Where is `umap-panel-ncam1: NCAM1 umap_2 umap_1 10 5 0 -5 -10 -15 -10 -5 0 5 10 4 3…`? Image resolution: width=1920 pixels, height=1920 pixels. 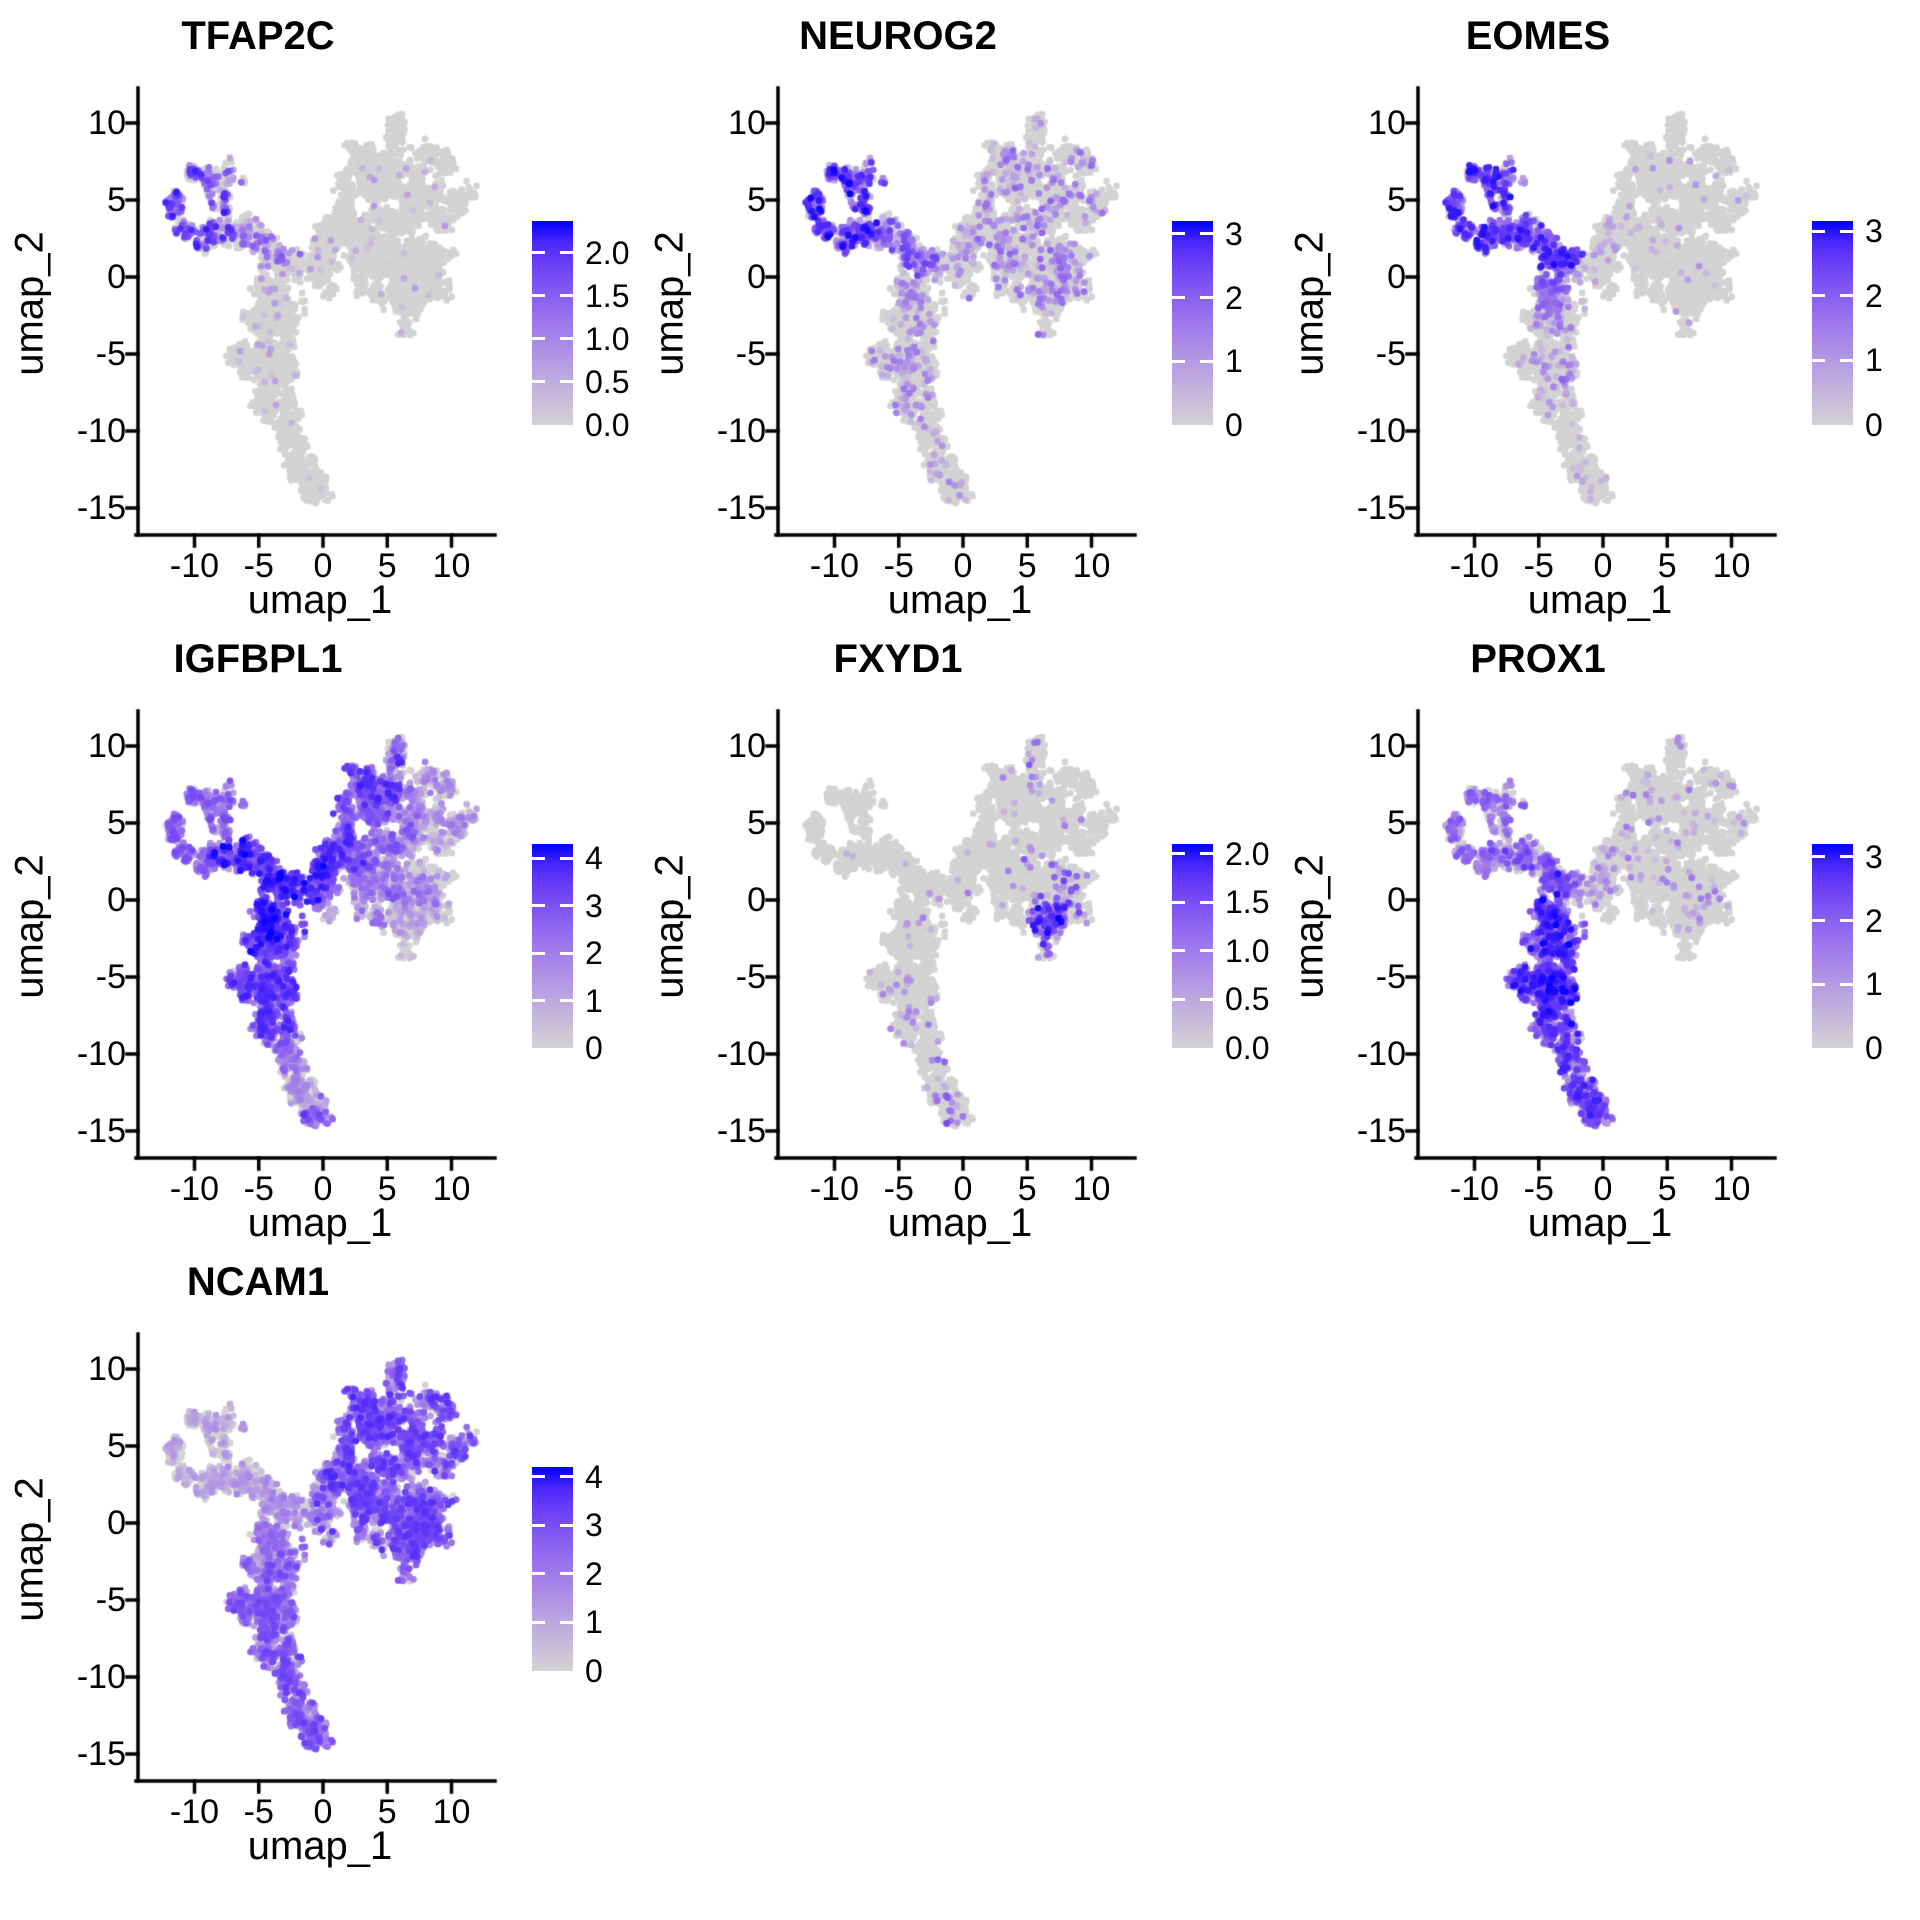 umap-panel-ncam1: NCAM1 umap_2 umap_1 10 5 0 -5 -10 -15 -10 -5 0 5 10 4 3… is located at coordinates (320, 1557).